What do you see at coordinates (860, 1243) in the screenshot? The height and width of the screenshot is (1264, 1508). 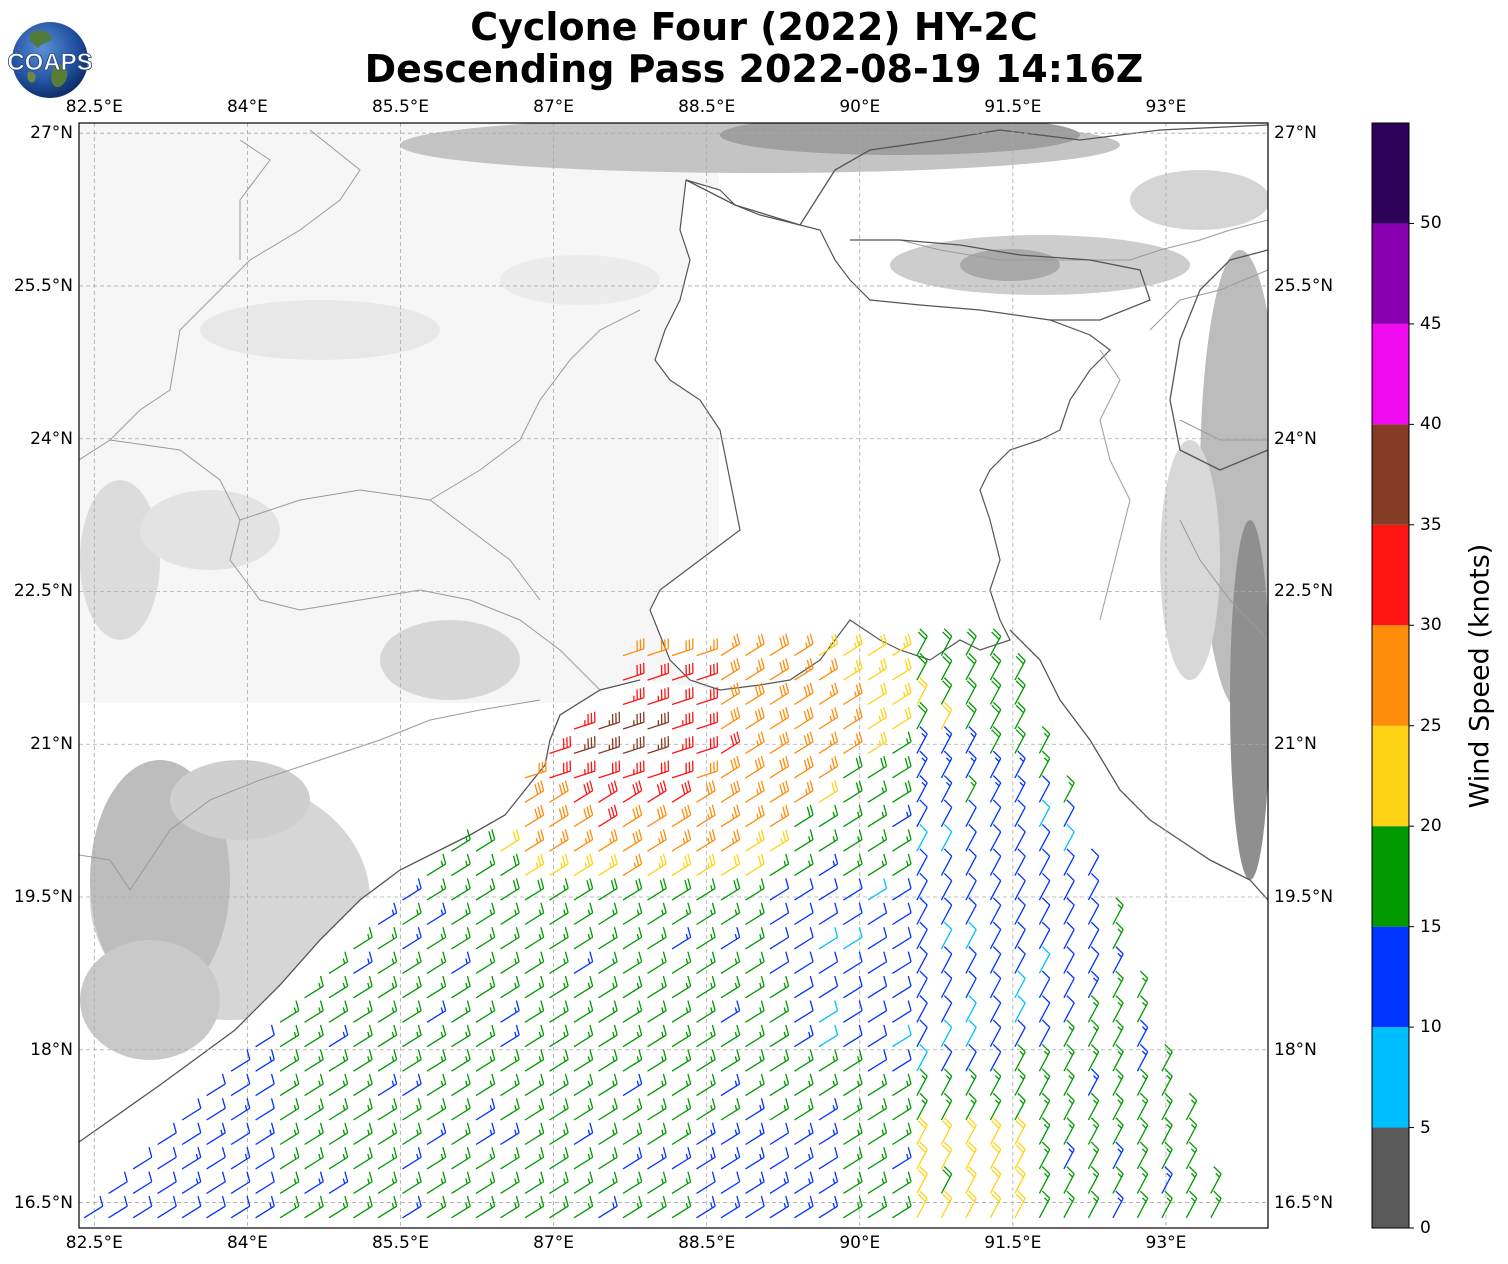 I see `x-tick-label-bottom: 90°E` at bounding box center [860, 1243].